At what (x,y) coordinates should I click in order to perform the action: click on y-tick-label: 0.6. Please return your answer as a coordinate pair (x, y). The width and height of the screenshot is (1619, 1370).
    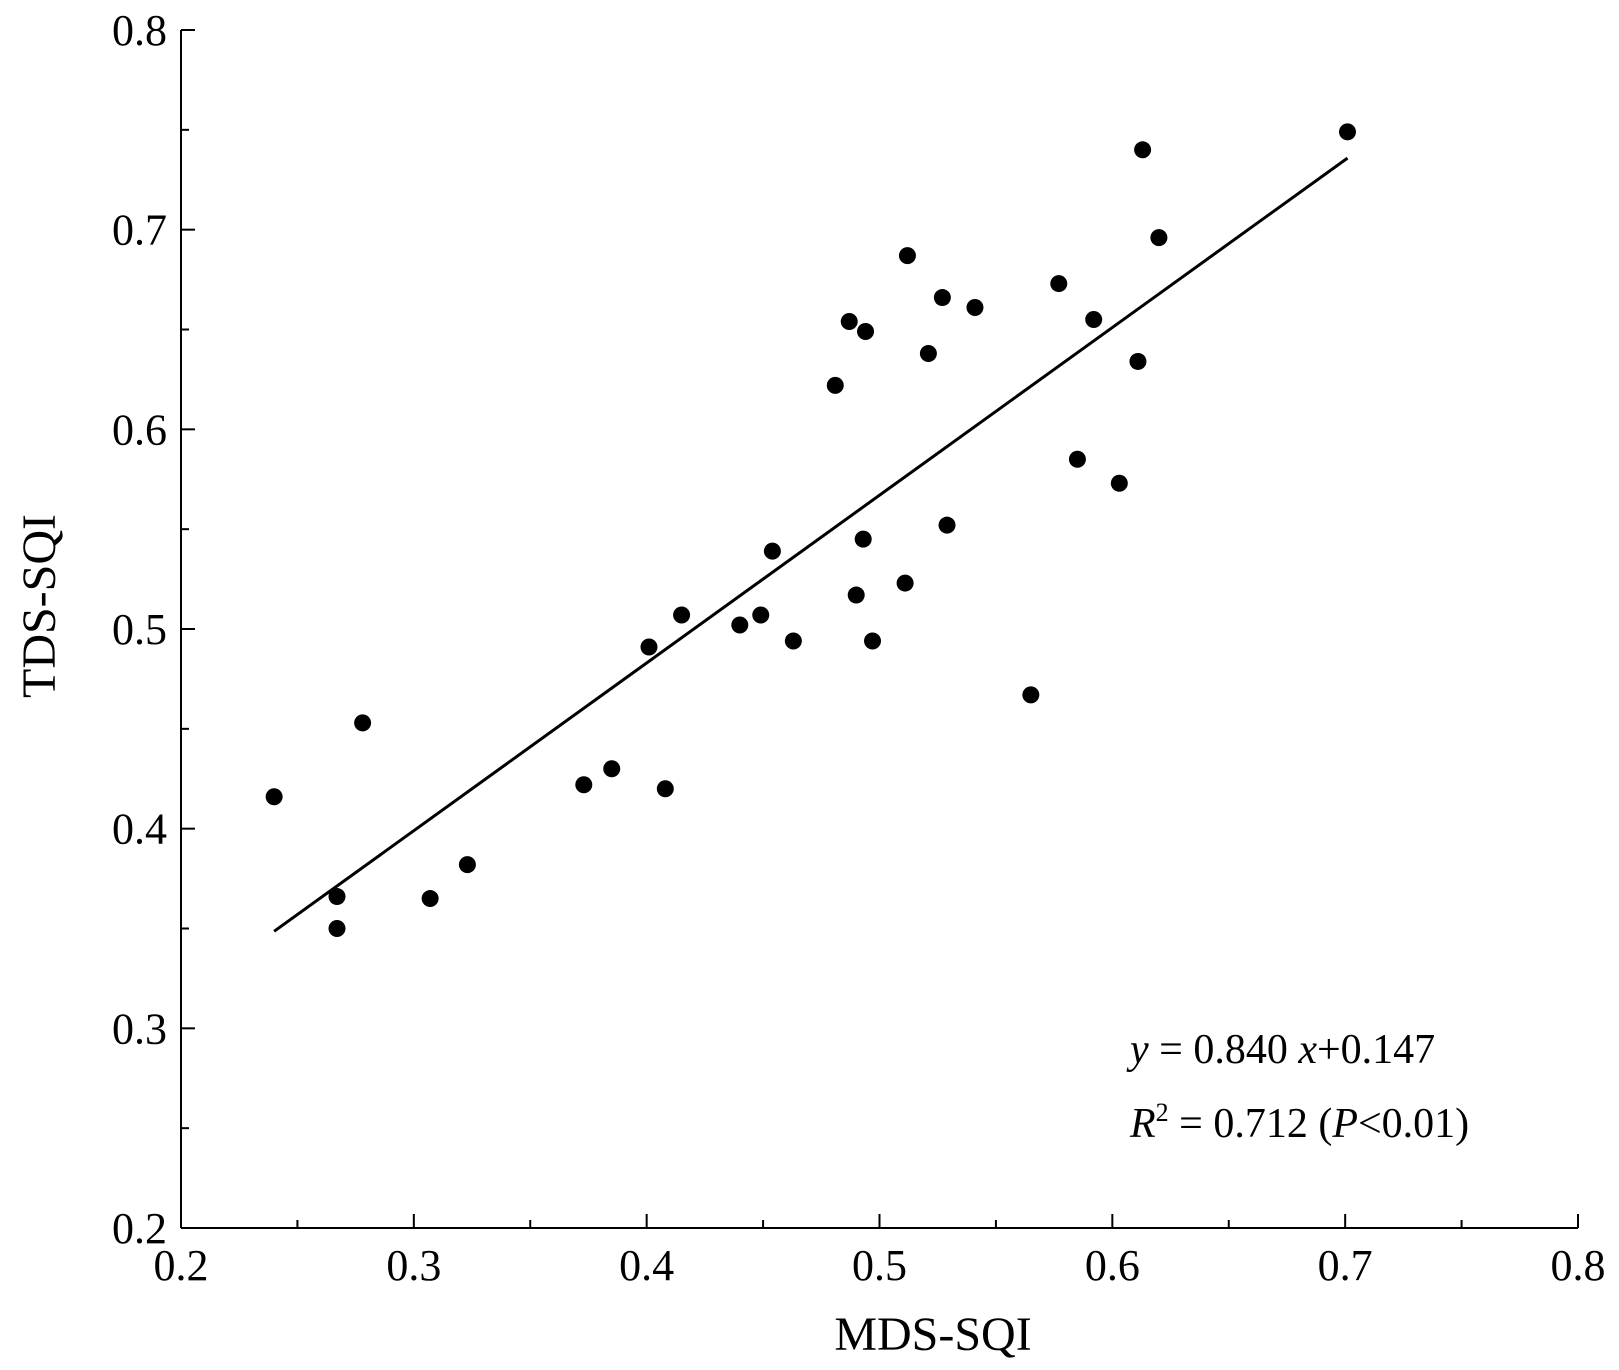
    Looking at the image, I should click on (139, 429).